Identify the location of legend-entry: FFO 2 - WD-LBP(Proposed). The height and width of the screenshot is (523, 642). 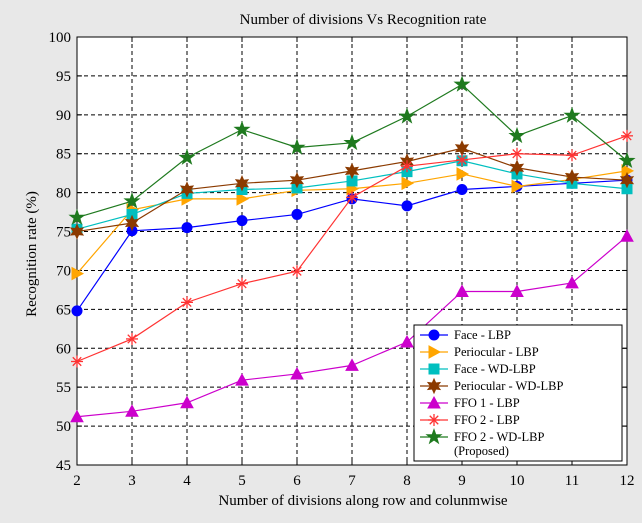
(482, 442).